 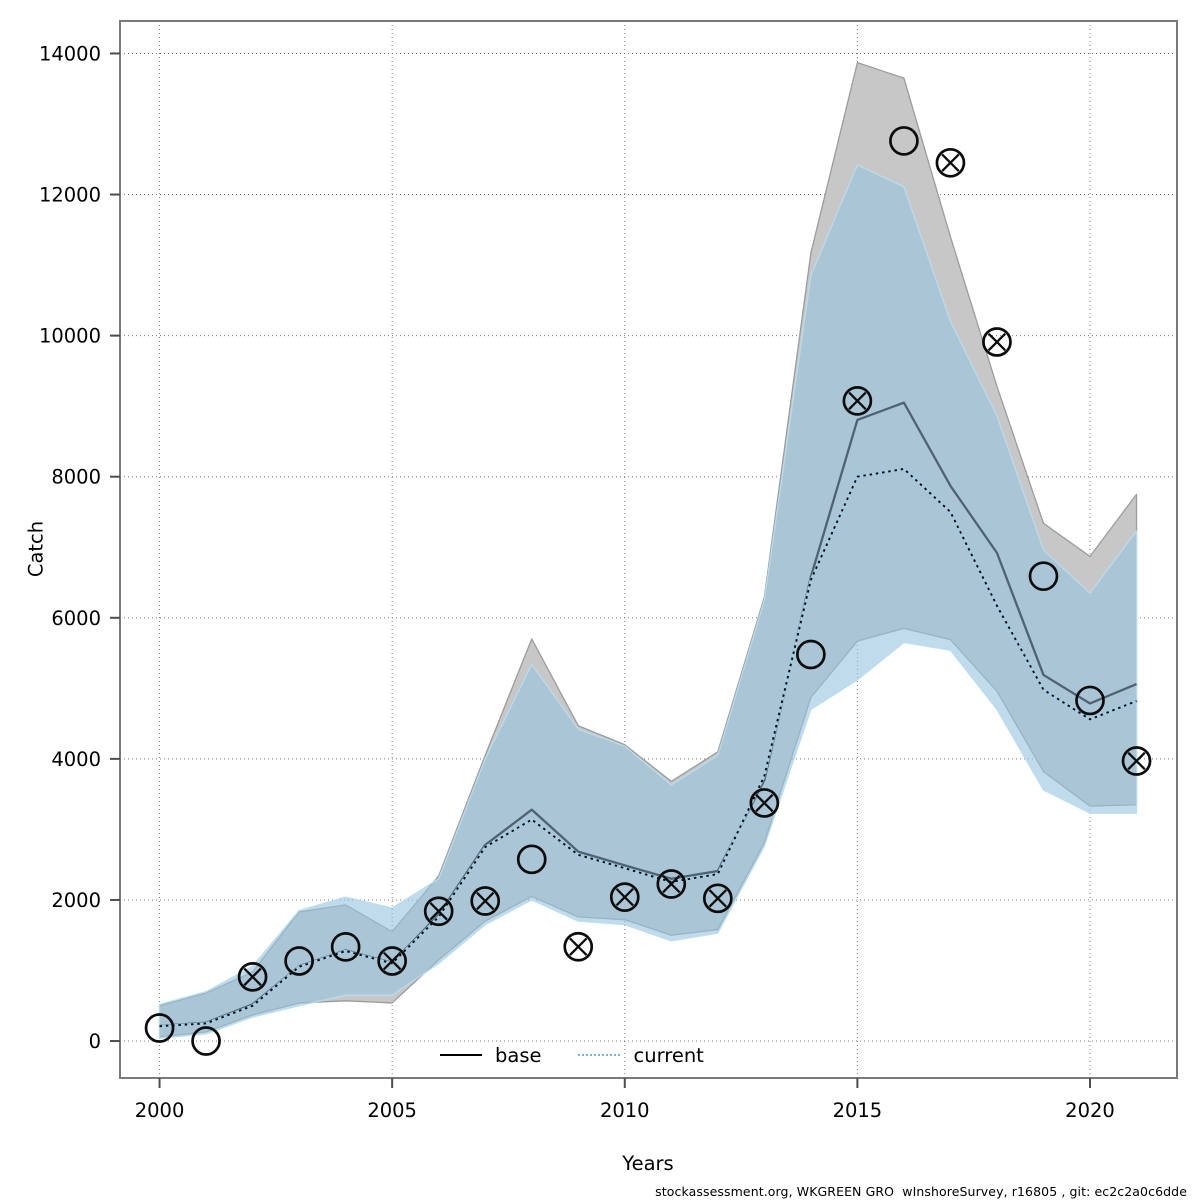 What do you see at coordinates (461, 1055) in the screenshot?
I see `base-line-sample` at bounding box center [461, 1055].